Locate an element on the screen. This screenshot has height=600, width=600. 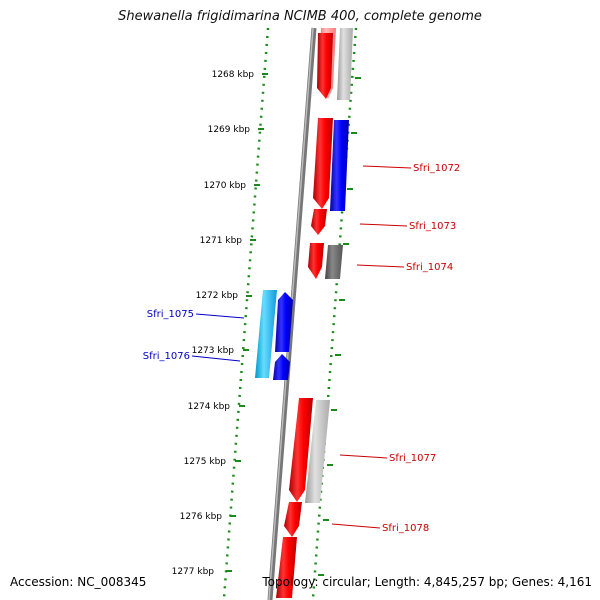
genome-backbone is located at coordinates (292, 313).